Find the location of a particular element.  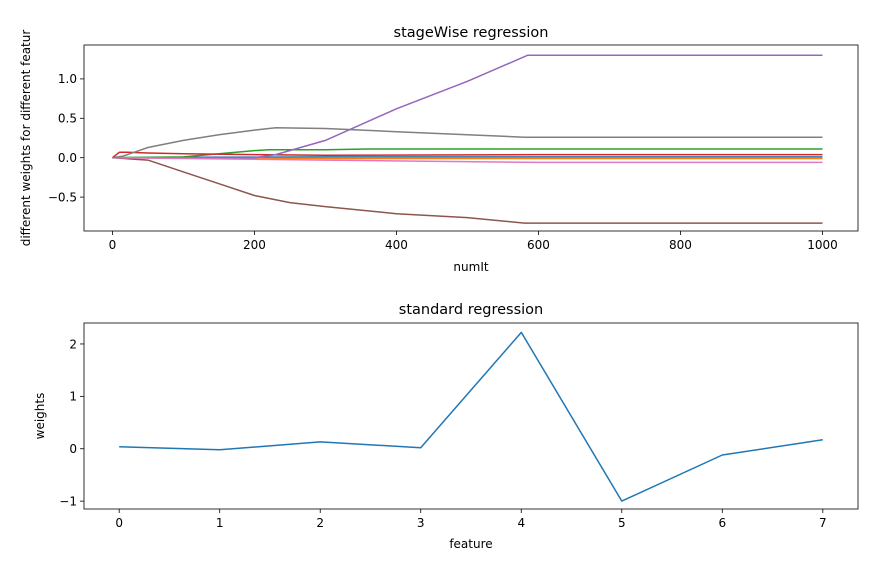

chart-2-xtick-label-6: 6 is located at coordinates (722, 523).